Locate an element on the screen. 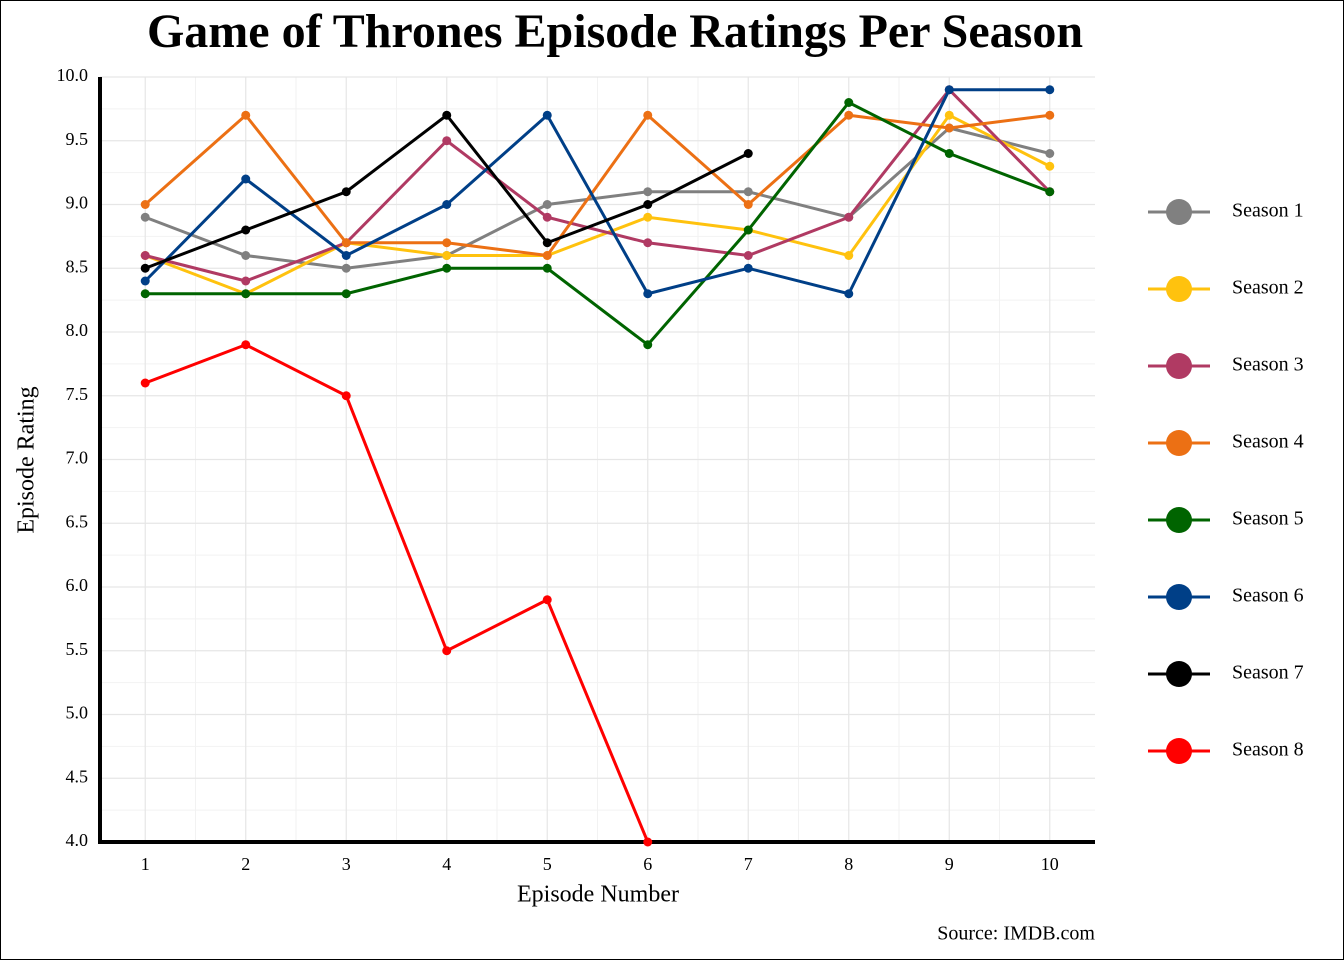  y-tick-label: 5.5 is located at coordinates (77, 649).